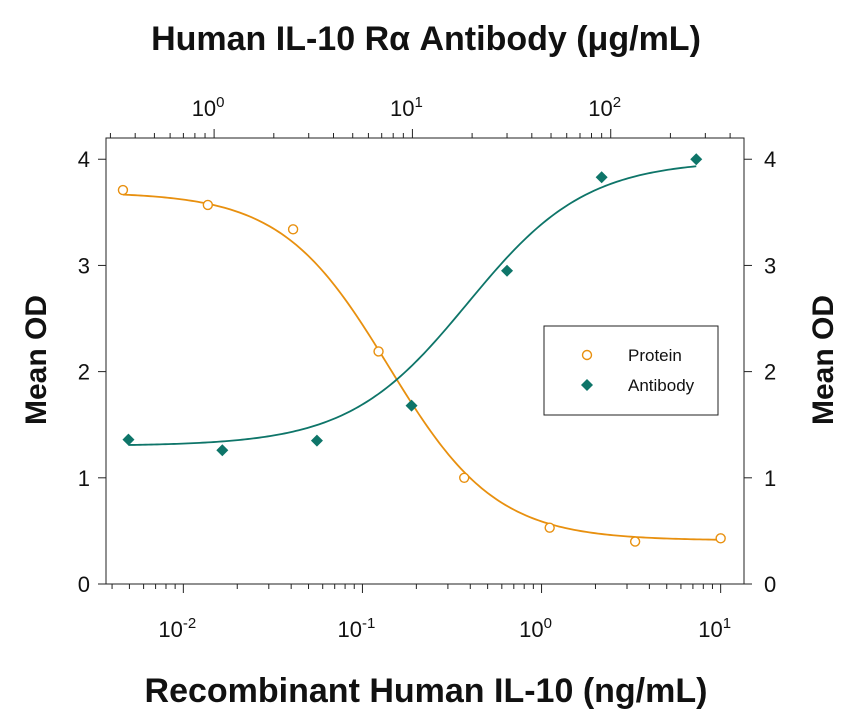 The width and height of the screenshot is (852, 722). I want to click on legend-protein-marker, so click(587, 355).